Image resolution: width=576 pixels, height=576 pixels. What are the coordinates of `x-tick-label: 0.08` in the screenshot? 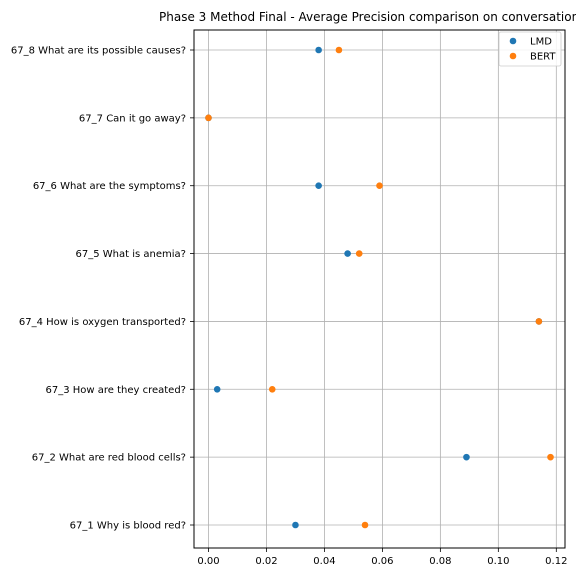 It's located at (440, 561).